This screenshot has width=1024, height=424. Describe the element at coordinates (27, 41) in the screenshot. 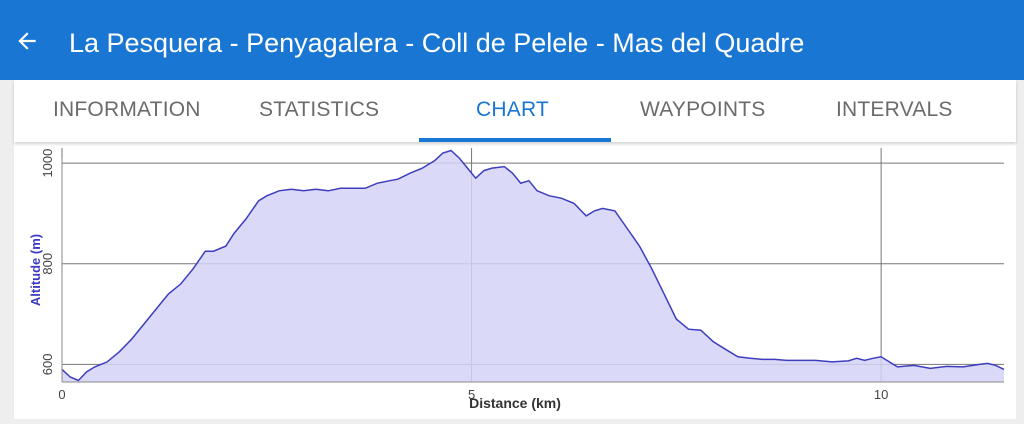

I see `arrow-left-icon` at that location.